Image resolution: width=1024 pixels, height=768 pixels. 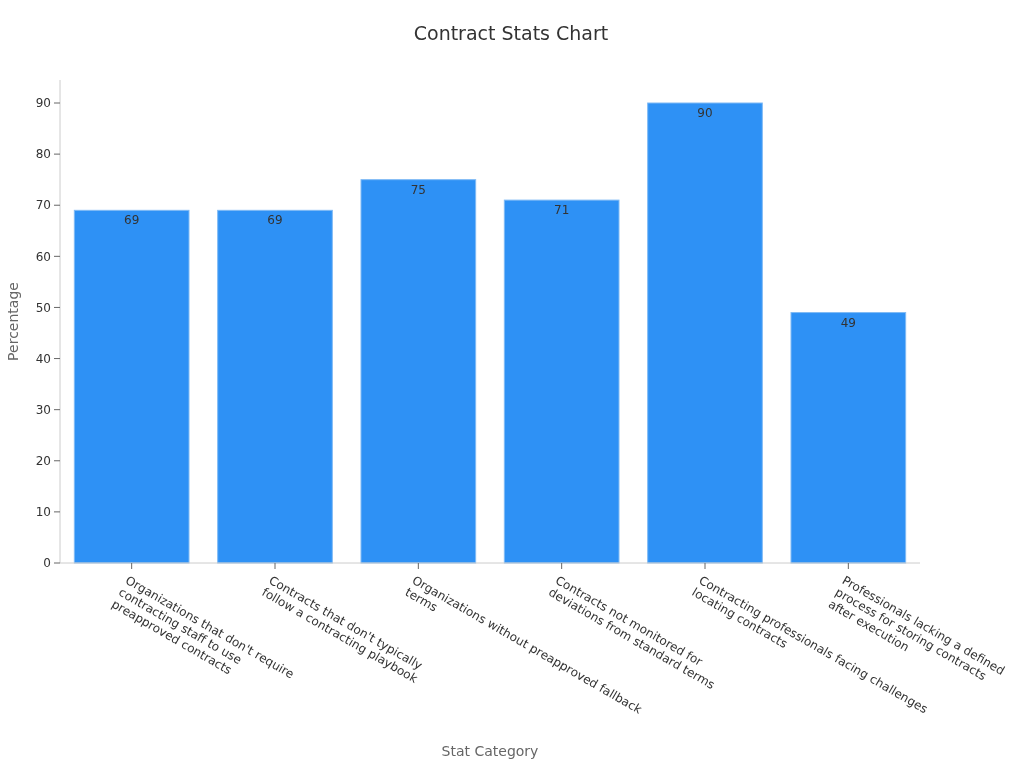 I want to click on y-tick-label: 30, so click(x=43, y=409).